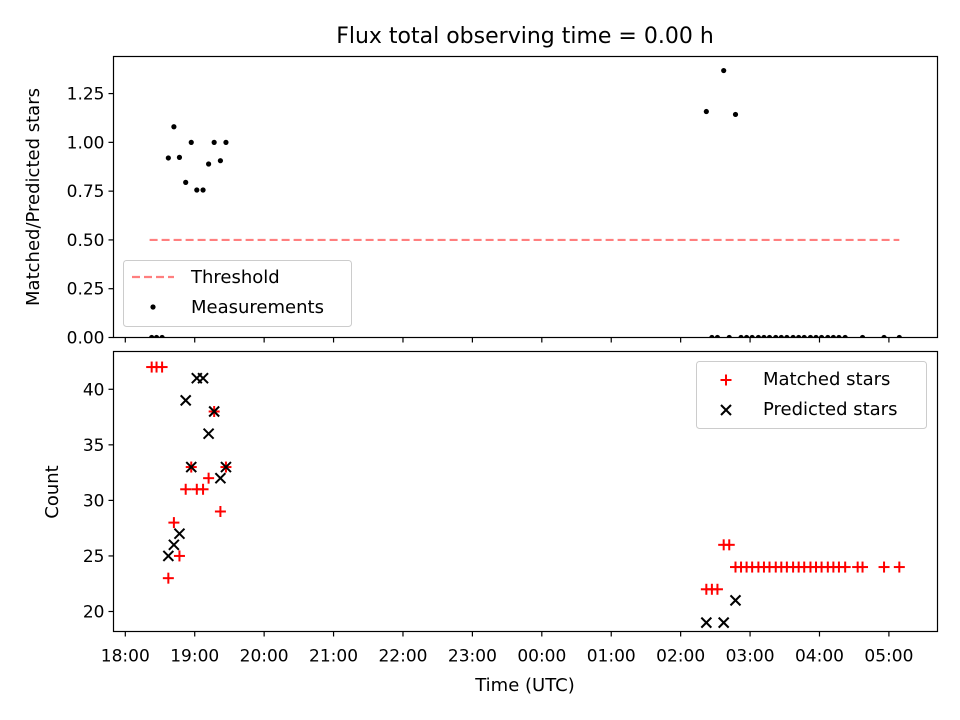 The image size is (960, 720). I want to click on legend-predicted-marker, so click(726, 410).